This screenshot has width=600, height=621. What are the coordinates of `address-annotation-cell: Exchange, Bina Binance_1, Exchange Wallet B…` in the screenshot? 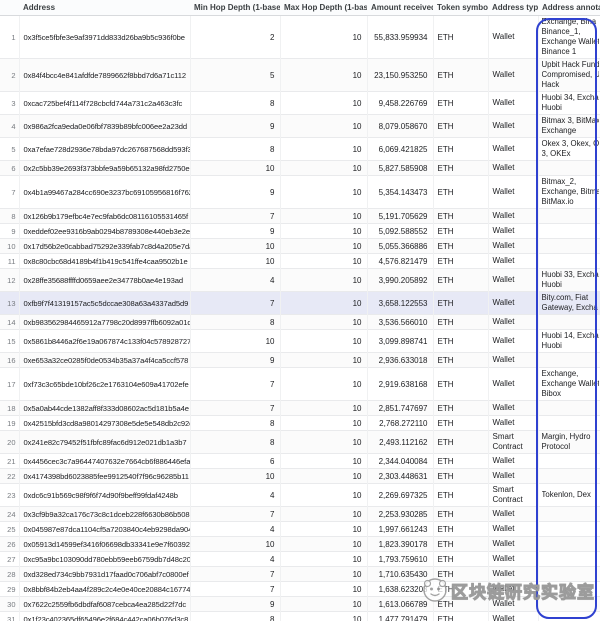 It's located at (568, 37).